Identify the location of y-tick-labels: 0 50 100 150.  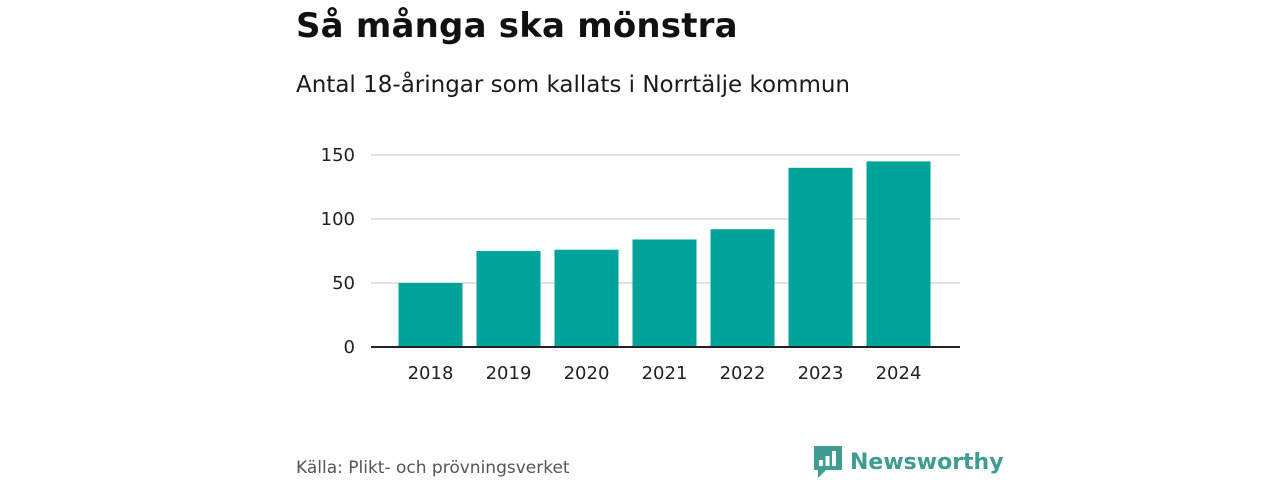
(338, 251).